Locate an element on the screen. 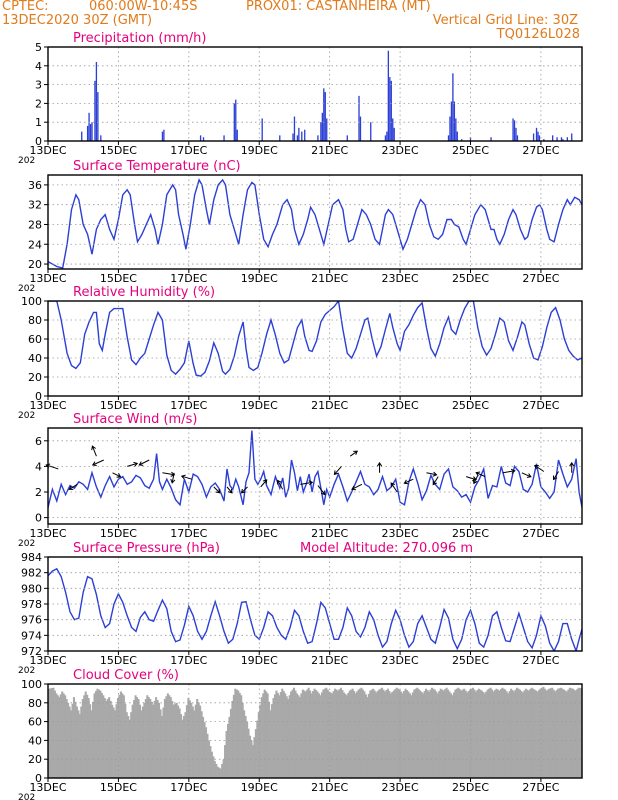 The height and width of the screenshot is (800, 618). y-tick-label: 4 is located at coordinates (38, 66).